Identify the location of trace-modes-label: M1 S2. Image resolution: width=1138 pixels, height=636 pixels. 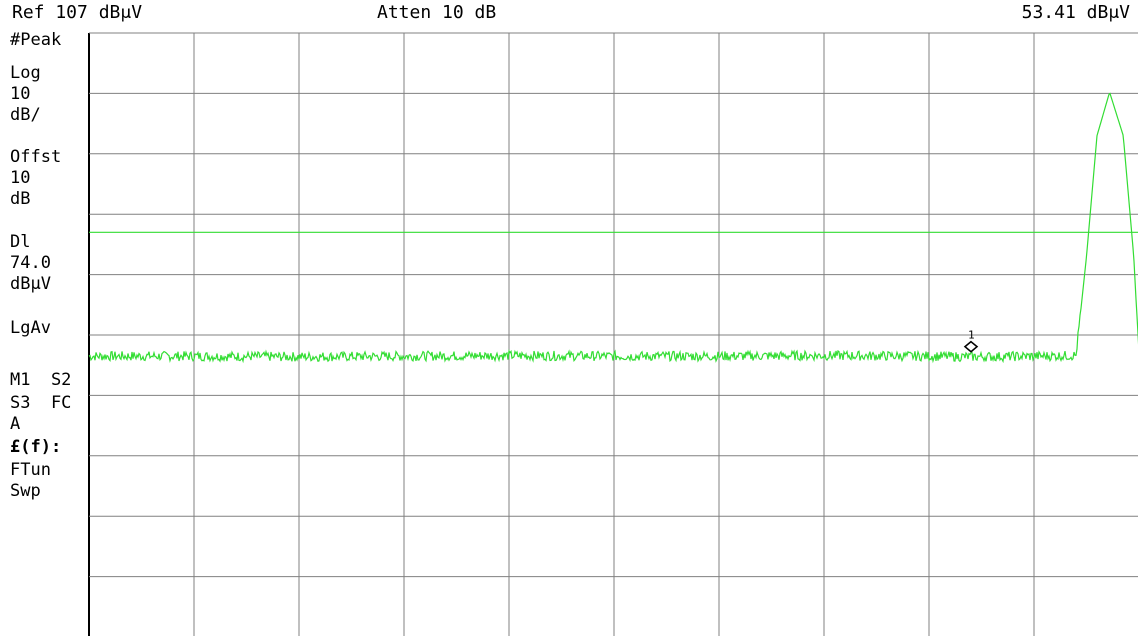
(41, 380).